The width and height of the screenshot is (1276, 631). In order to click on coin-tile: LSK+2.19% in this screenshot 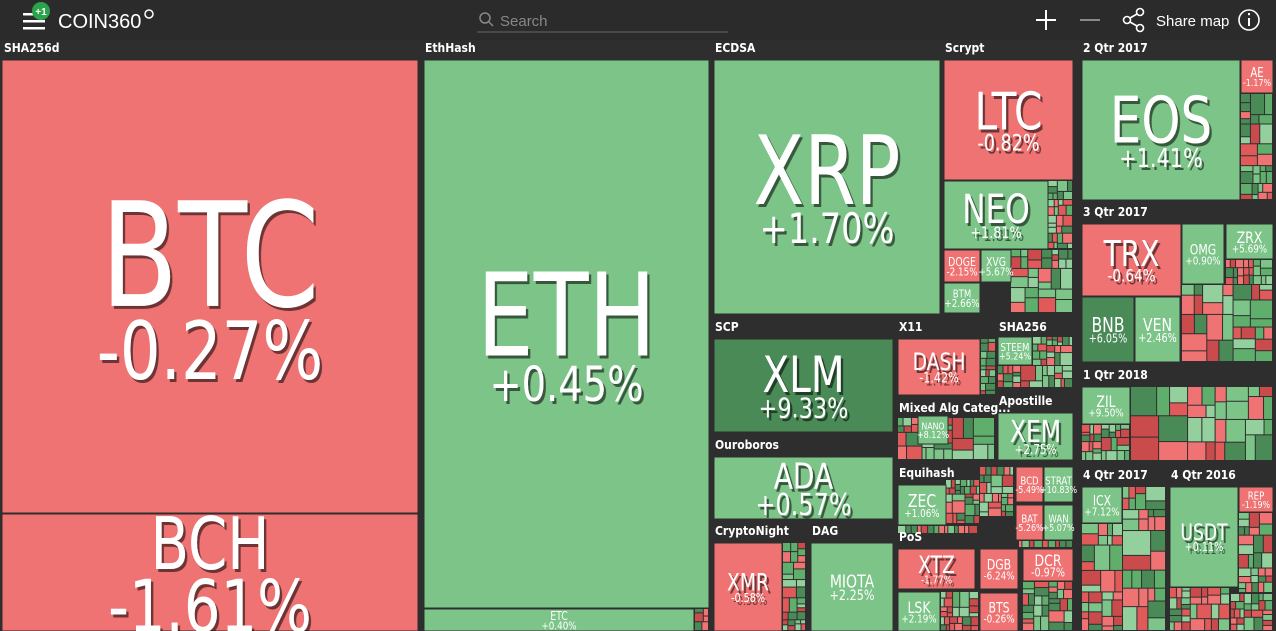, I will do `click(919, 611)`.